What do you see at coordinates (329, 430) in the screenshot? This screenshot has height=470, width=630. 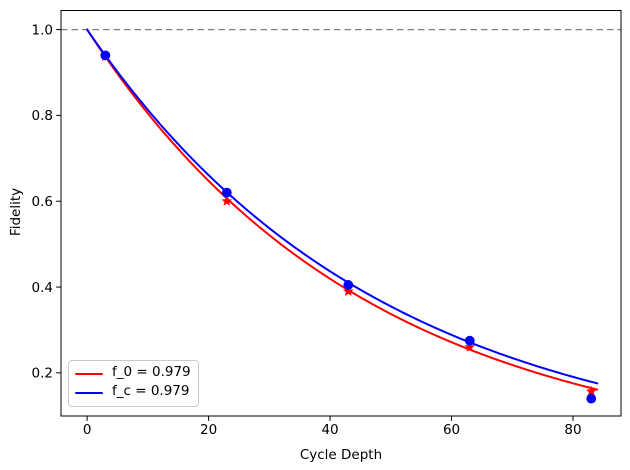 I see `x-tick-label: 40` at bounding box center [329, 430].